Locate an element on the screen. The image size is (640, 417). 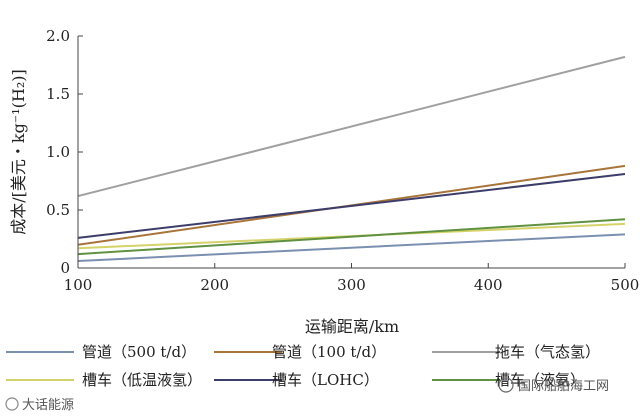
legend-item: 槽车（LOHC） is located at coordinates (296, 380).